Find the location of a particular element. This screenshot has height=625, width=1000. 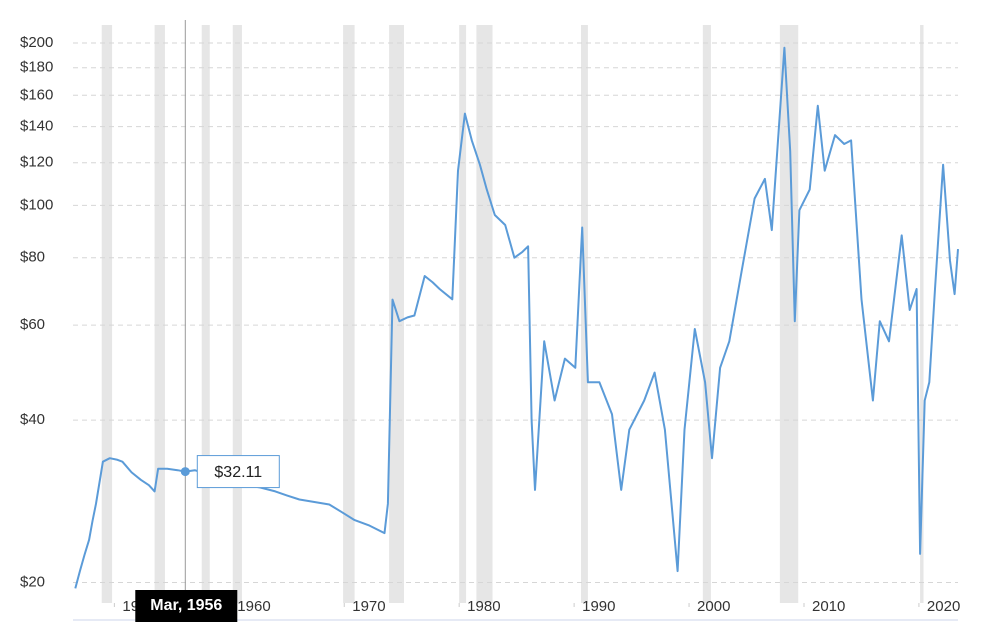

hover-point is located at coordinates (185, 472).